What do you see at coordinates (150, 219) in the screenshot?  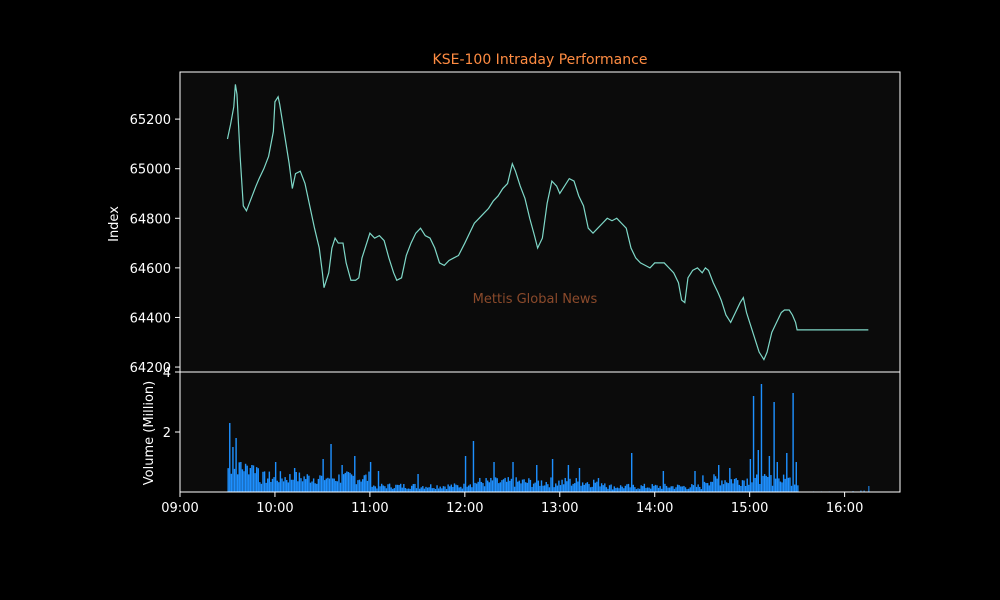 I see `price-y-tick-label: 64800` at bounding box center [150, 219].